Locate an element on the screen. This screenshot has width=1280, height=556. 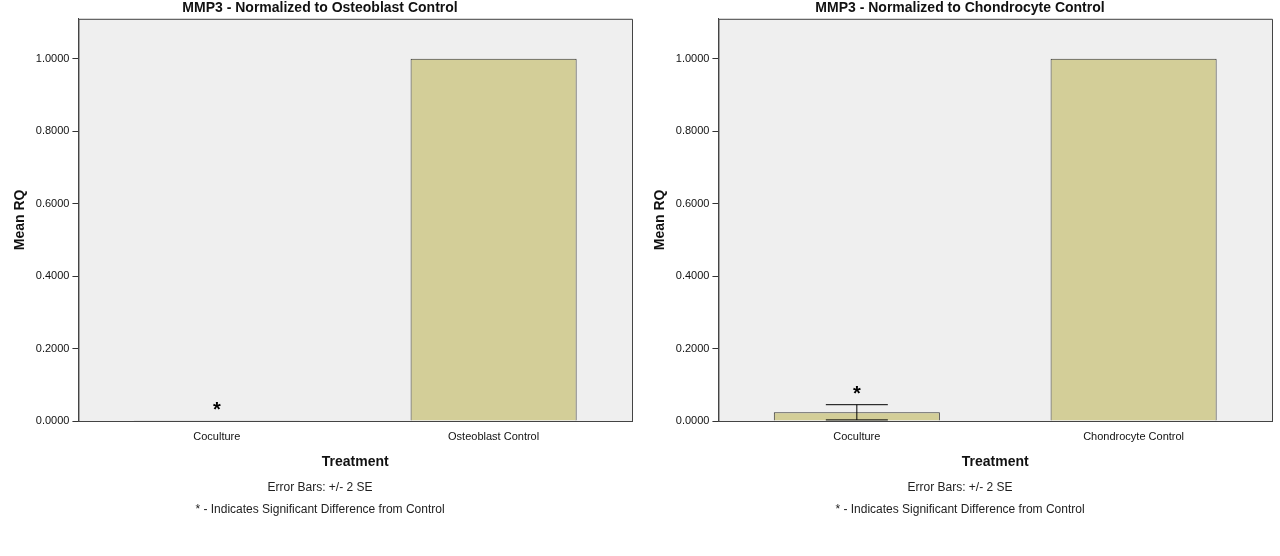
x-tick-label: Osteoblast Control is located at coordinates (494, 435).